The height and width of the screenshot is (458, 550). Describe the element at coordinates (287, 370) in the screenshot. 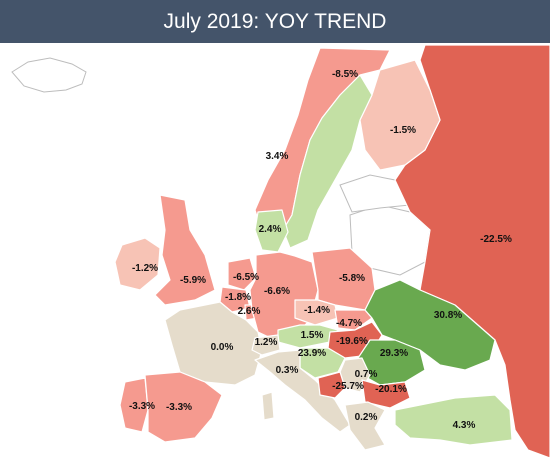

I see `label-italy: 0.3%` at that location.